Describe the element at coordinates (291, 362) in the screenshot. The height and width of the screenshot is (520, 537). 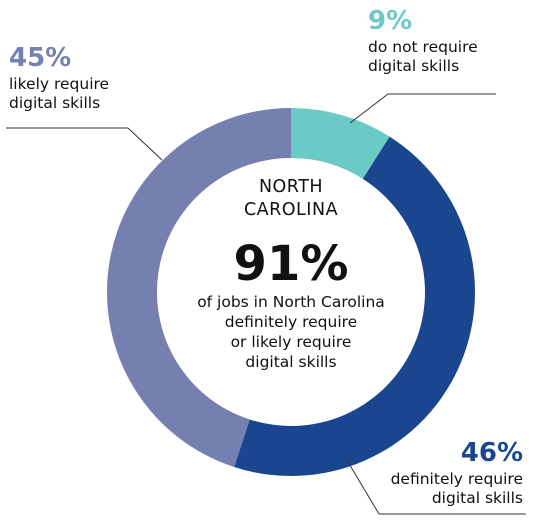
I see `caption-line: digital skills` at that location.